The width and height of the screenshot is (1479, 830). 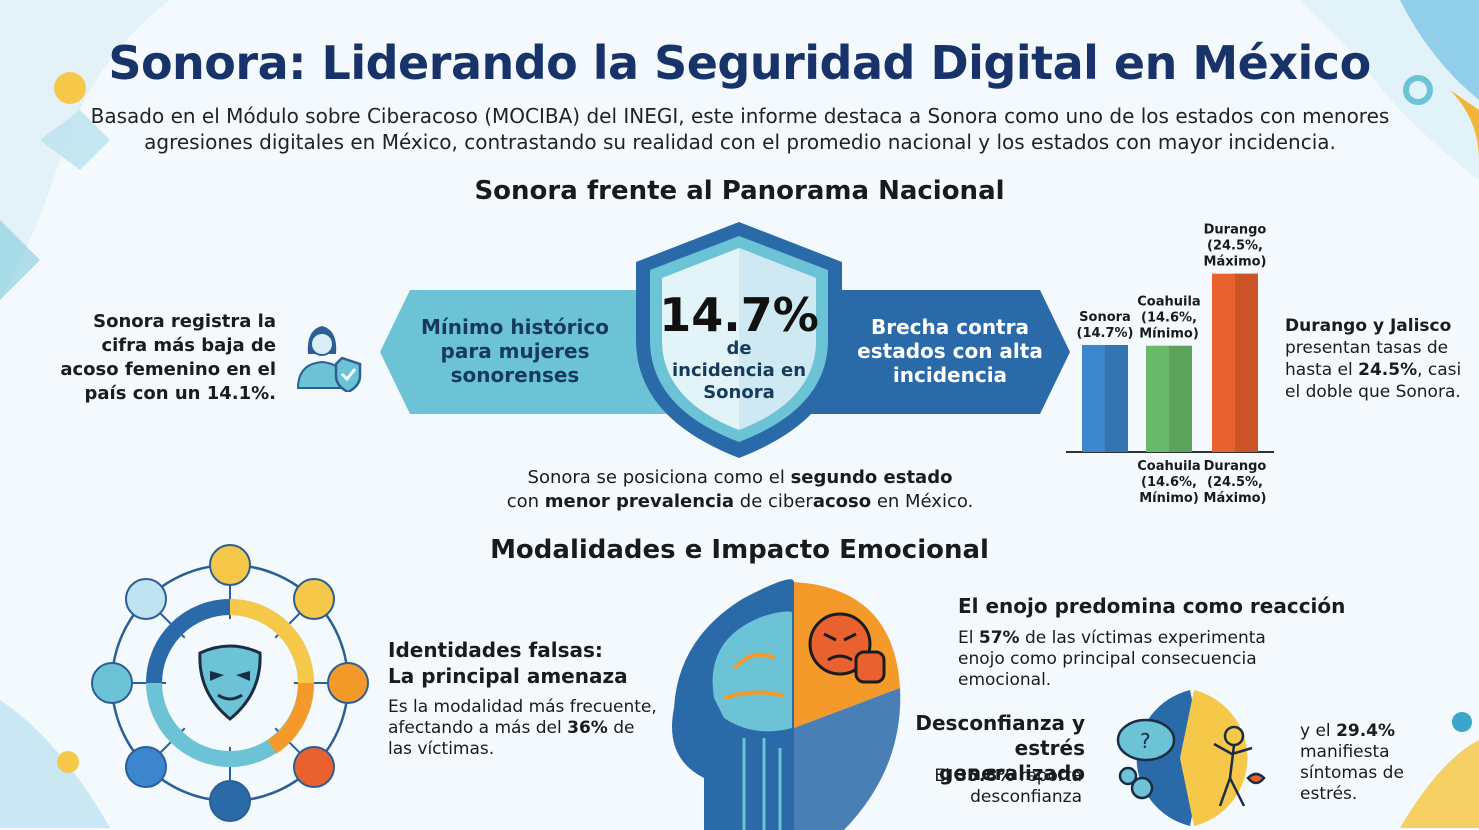 What do you see at coordinates (1026, 786) in the screenshot?
I see `distrust-text-part: reporta desconfianza` at bounding box center [1026, 786].